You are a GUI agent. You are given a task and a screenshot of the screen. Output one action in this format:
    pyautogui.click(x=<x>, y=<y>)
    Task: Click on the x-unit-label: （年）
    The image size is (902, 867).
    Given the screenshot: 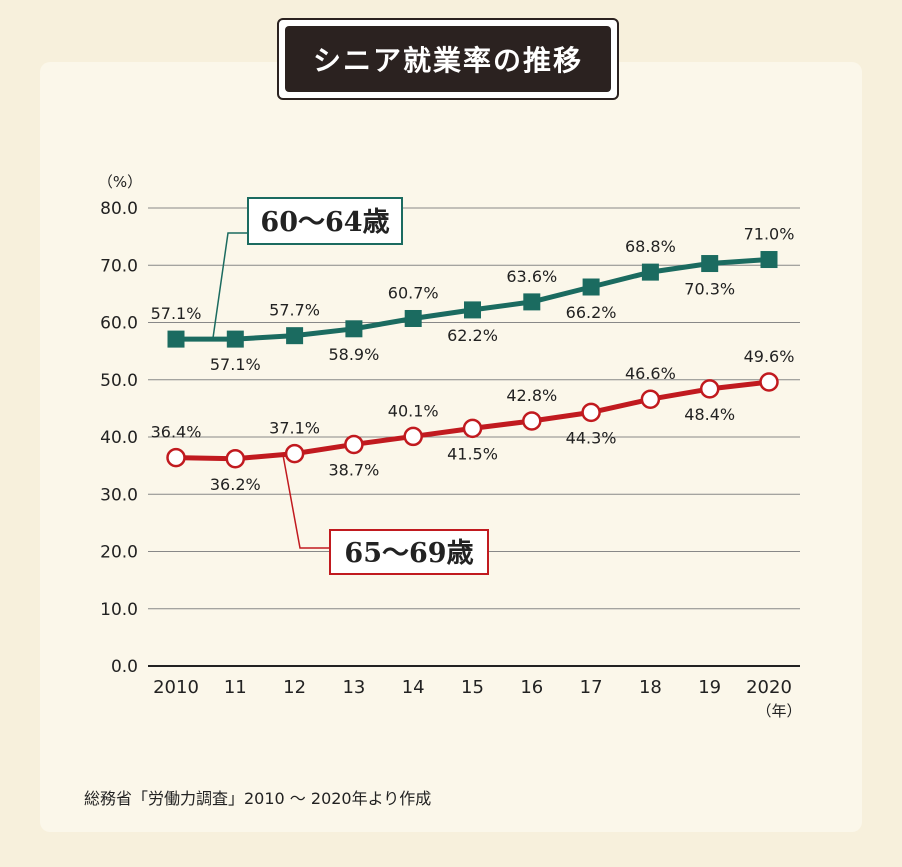 What is the action you would take?
    pyautogui.click(x=778, y=711)
    